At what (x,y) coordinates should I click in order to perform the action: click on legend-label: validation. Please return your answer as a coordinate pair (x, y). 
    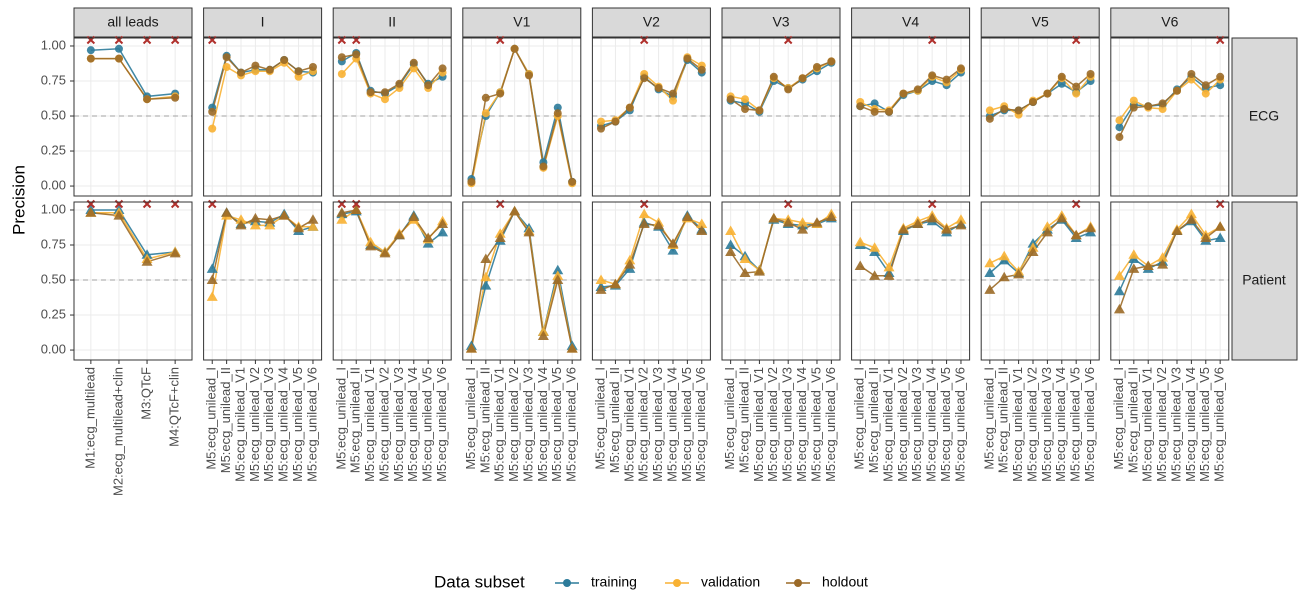
    Looking at the image, I should click on (730, 582).